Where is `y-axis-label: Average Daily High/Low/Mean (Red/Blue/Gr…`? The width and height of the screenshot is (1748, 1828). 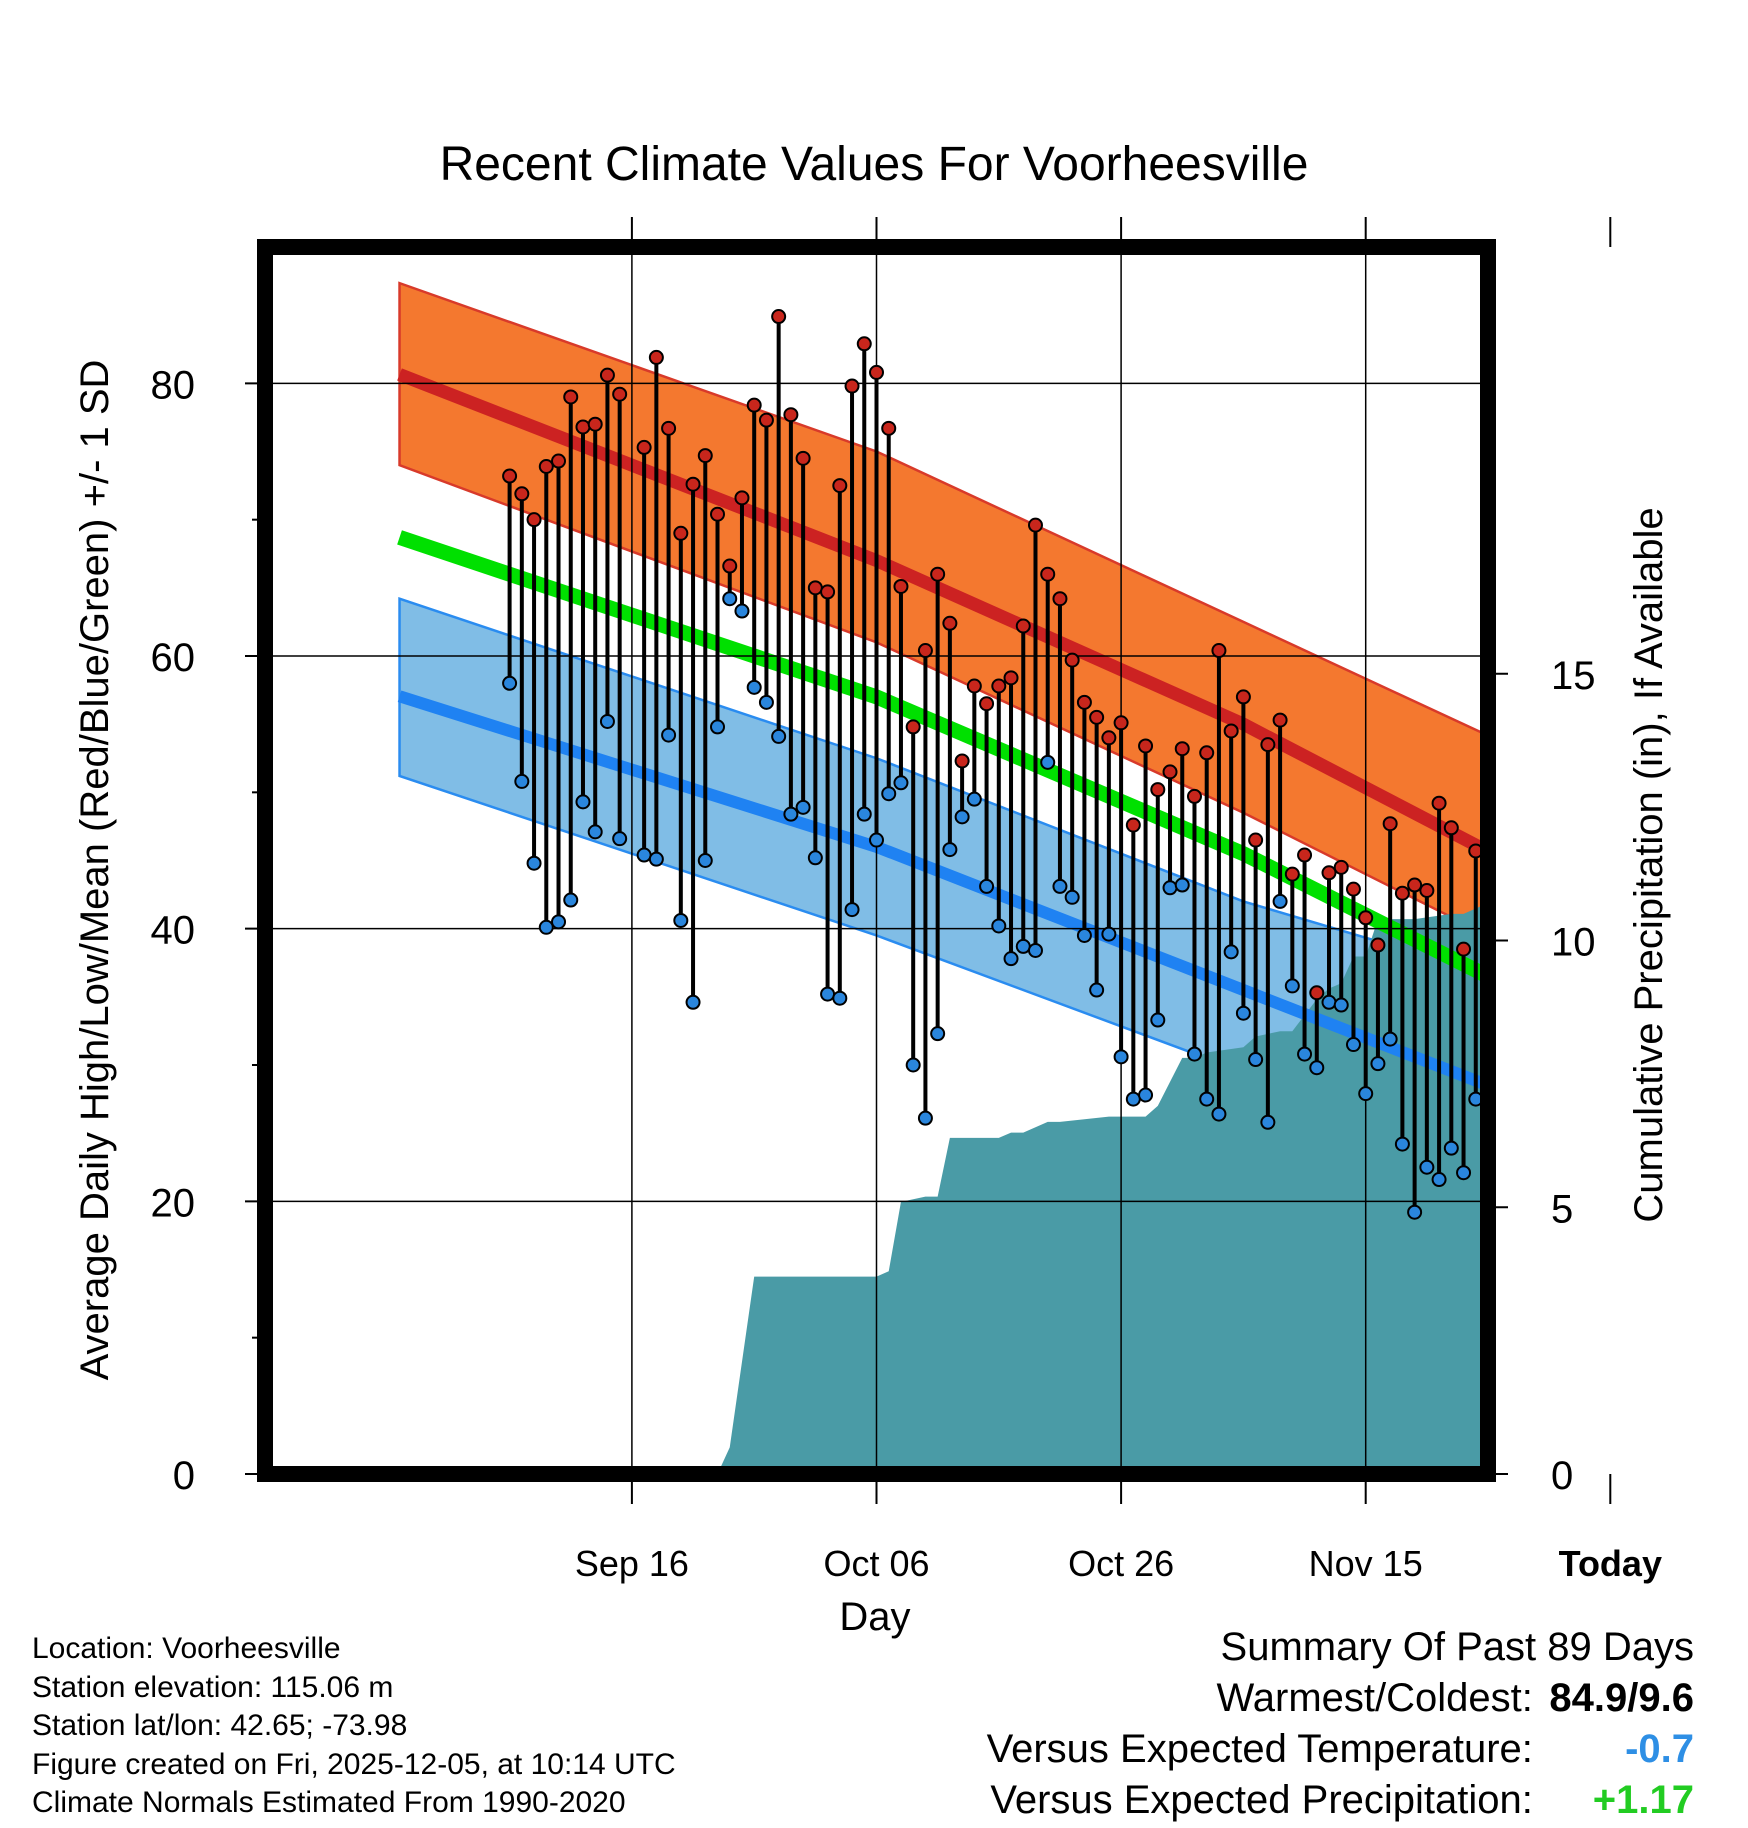 y-axis-label: Average Daily High/Low/Mean (Red/Blue/Gr… is located at coordinates (95, 870).